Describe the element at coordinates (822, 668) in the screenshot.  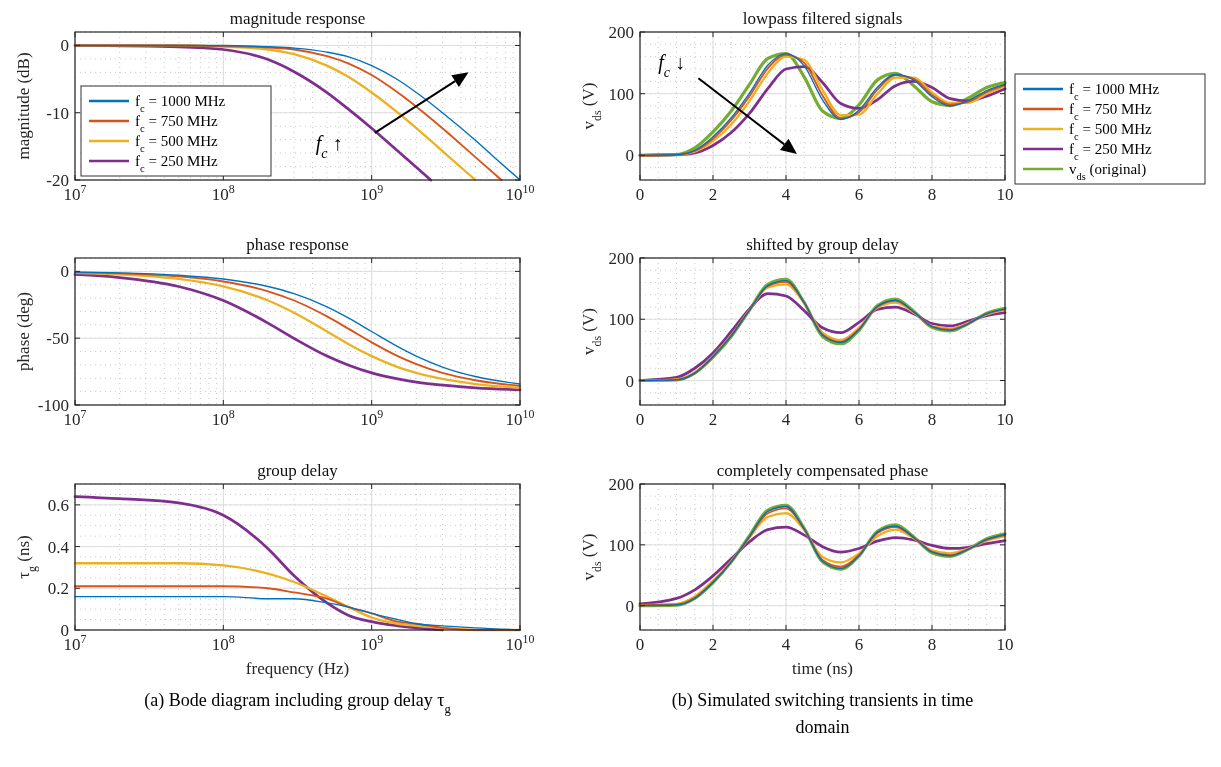
I see `x-axis-title: time (ns)` at that location.